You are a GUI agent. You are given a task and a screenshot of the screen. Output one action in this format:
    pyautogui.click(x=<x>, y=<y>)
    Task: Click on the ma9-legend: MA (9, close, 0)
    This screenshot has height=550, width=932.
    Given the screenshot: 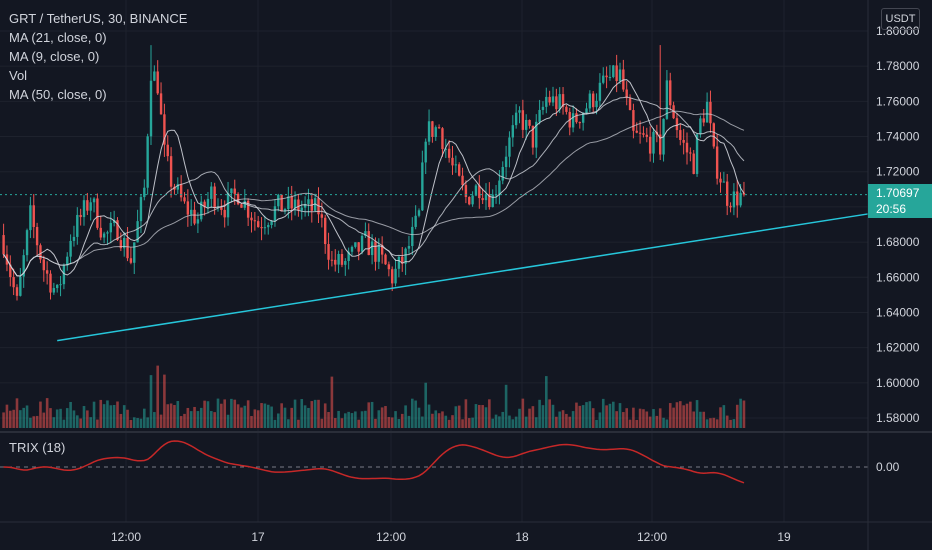 What is the action you would take?
    pyautogui.click(x=54, y=56)
    